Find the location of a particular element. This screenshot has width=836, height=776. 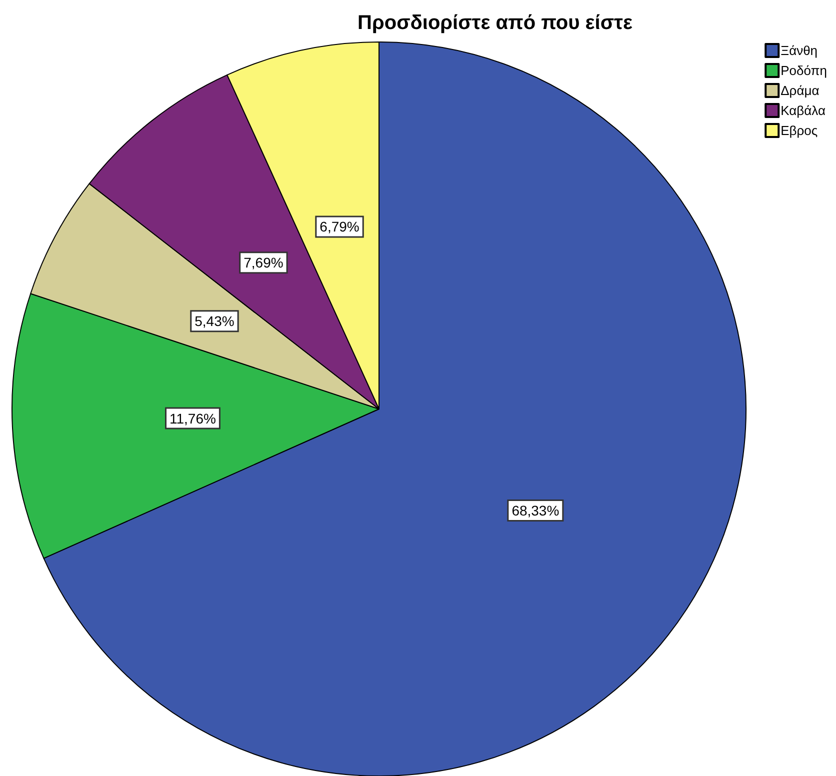

legend-label: Ξάνθη is located at coordinates (799, 50).